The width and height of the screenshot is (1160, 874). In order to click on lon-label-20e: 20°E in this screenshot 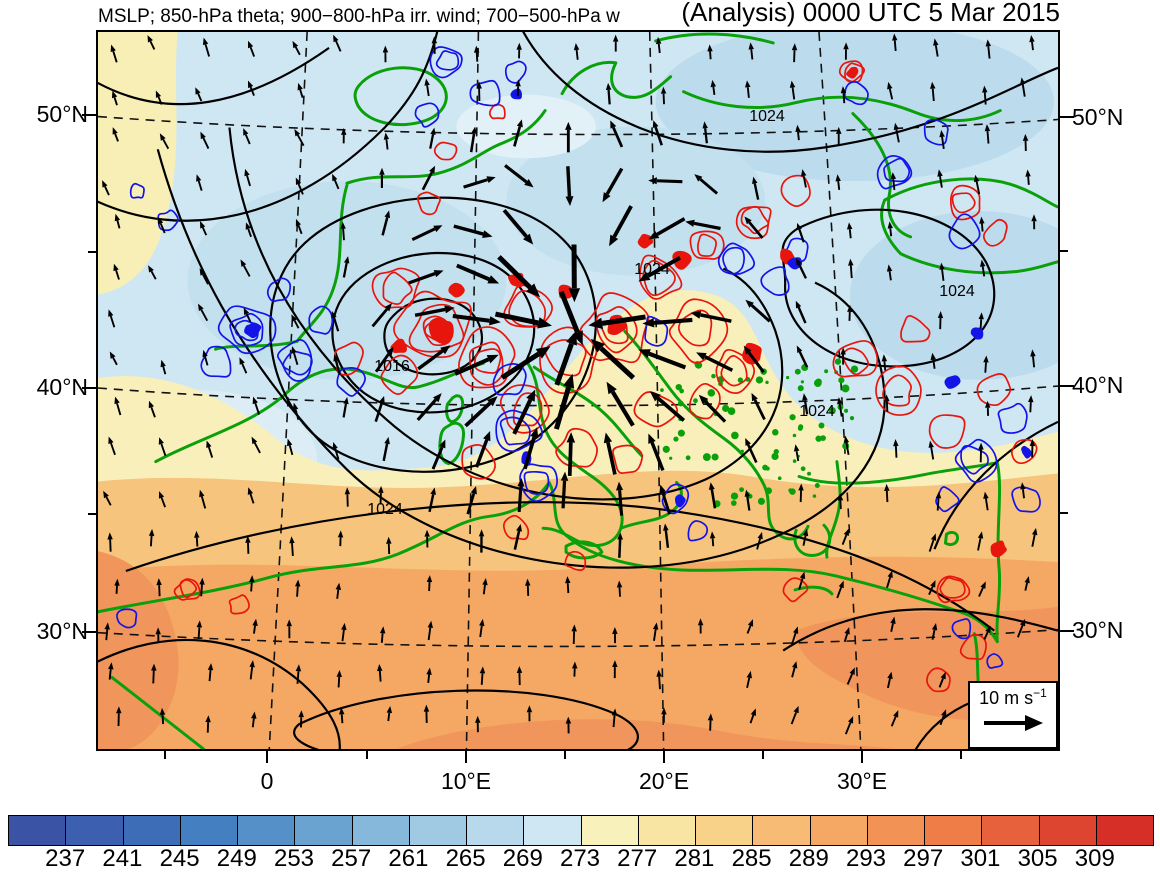, I will do `click(664, 781)`.